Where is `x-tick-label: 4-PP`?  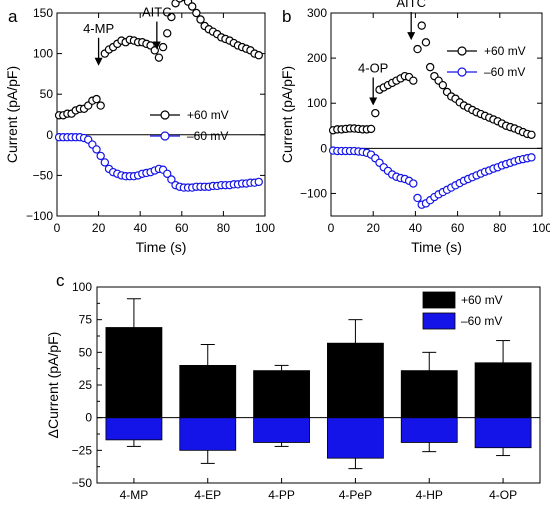
x-tick-label: 4-PP is located at coordinates (281, 495).